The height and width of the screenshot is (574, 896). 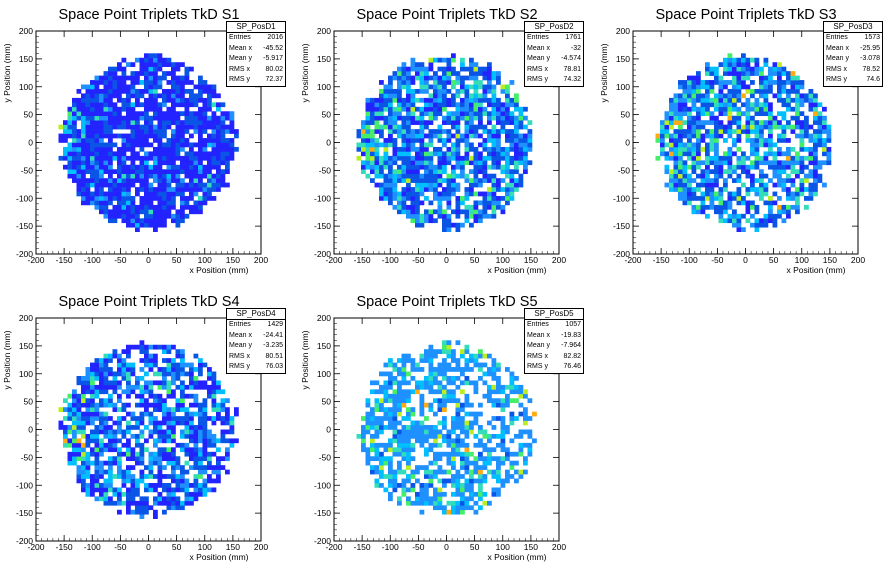 I want to click on stats-label: RMS y, so click(x=239, y=80).